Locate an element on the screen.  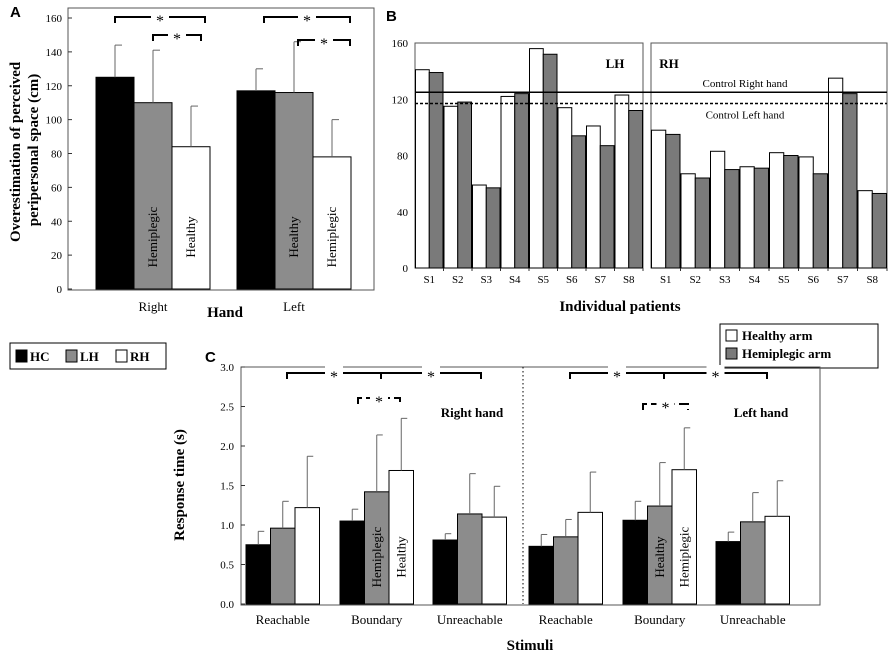
panel-c-bar-right-hand-reachable-lh is located at coordinates (283, 566).